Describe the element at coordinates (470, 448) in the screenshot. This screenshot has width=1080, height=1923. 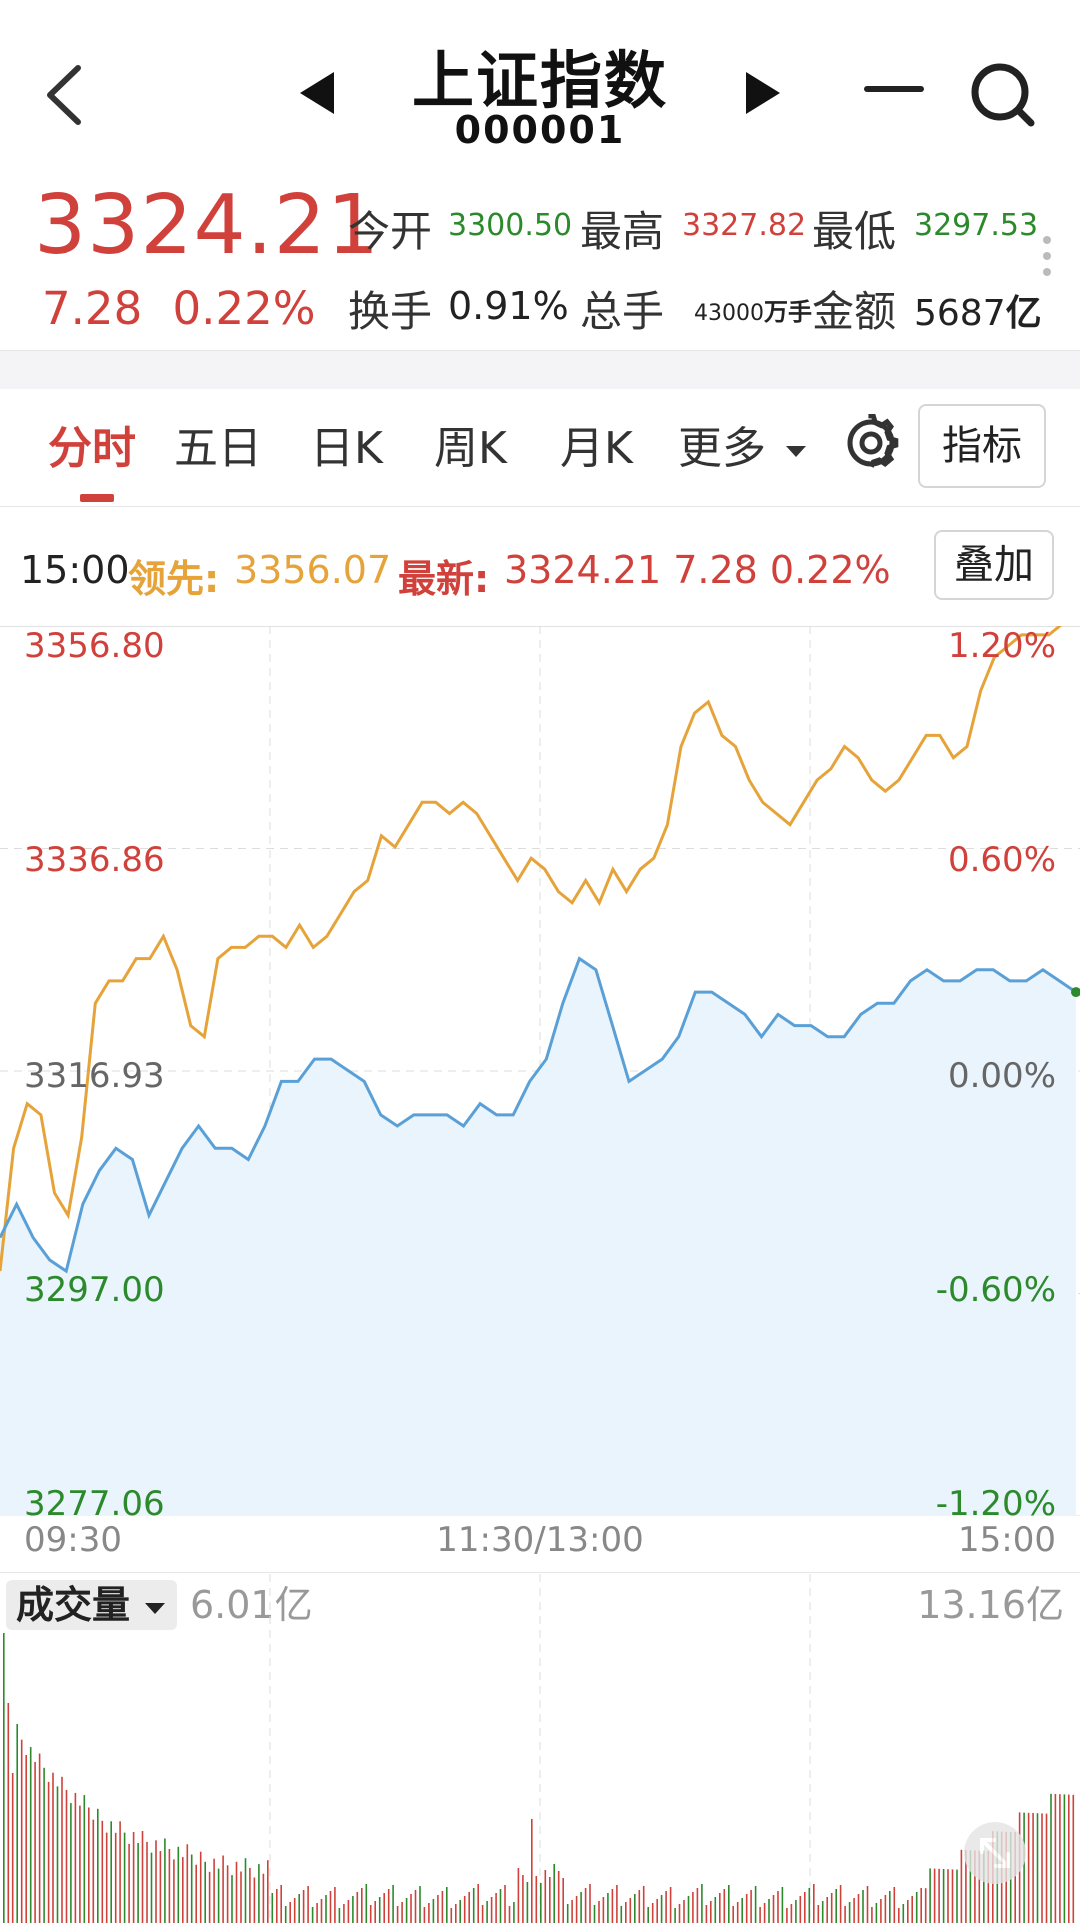
I see `tab-weekly-k: 周K` at that location.